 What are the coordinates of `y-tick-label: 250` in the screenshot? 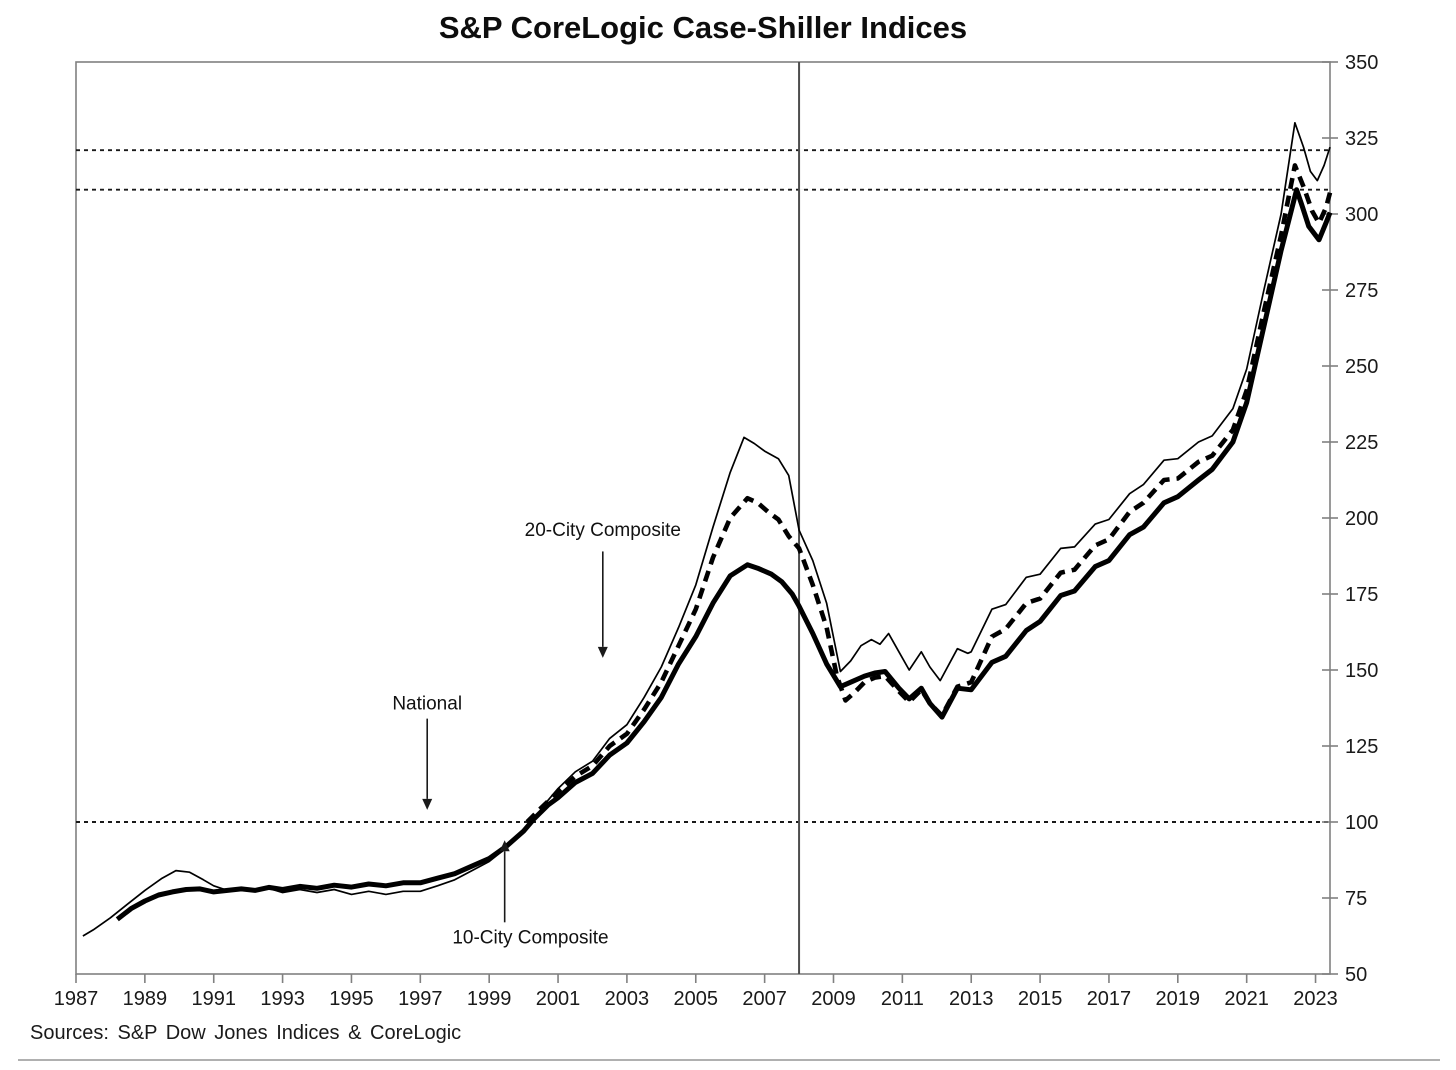 It's located at (1361, 367).